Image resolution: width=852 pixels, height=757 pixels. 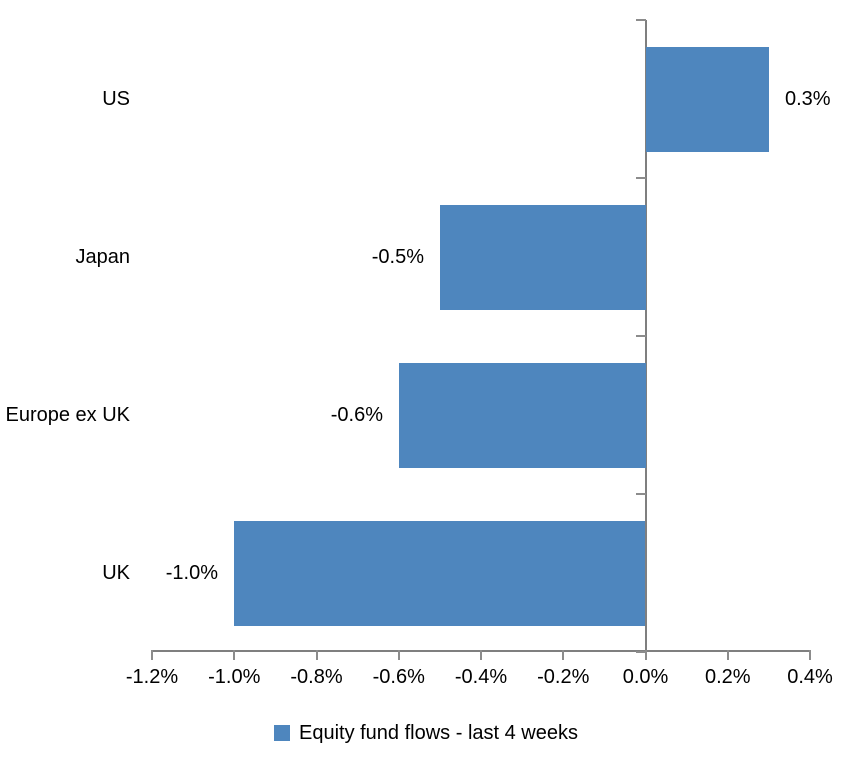 I want to click on y-axis-line, so click(x=646, y=336).